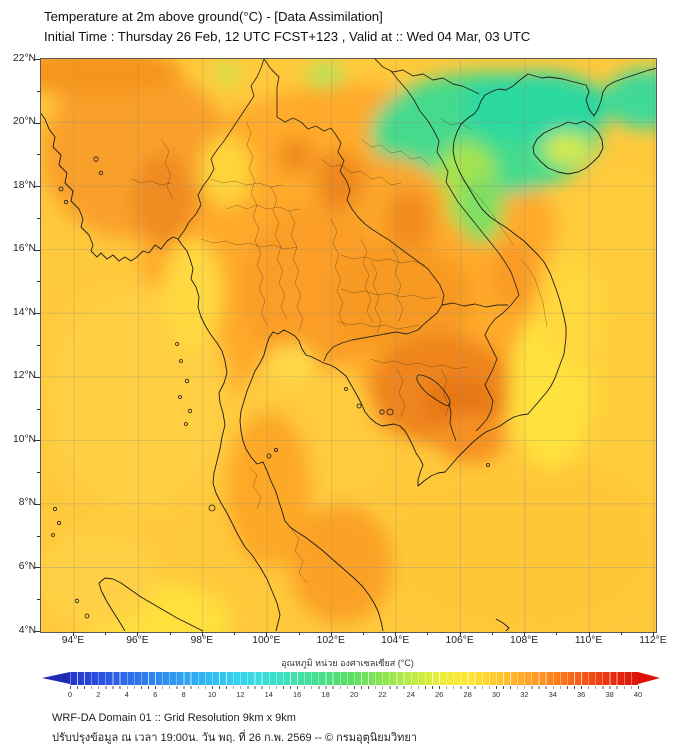 This screenshot has width=676, height=756. I want to click on colorbar-minor-ticks, so click(354, 687).